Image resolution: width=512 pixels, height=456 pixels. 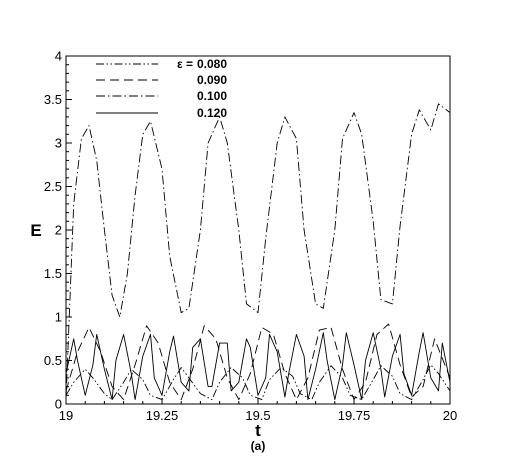 What do you see at coordinates (53, 360) in the screenshot?
I see `y-tick-label-1: 0.5` at bounding box center [53, 360].